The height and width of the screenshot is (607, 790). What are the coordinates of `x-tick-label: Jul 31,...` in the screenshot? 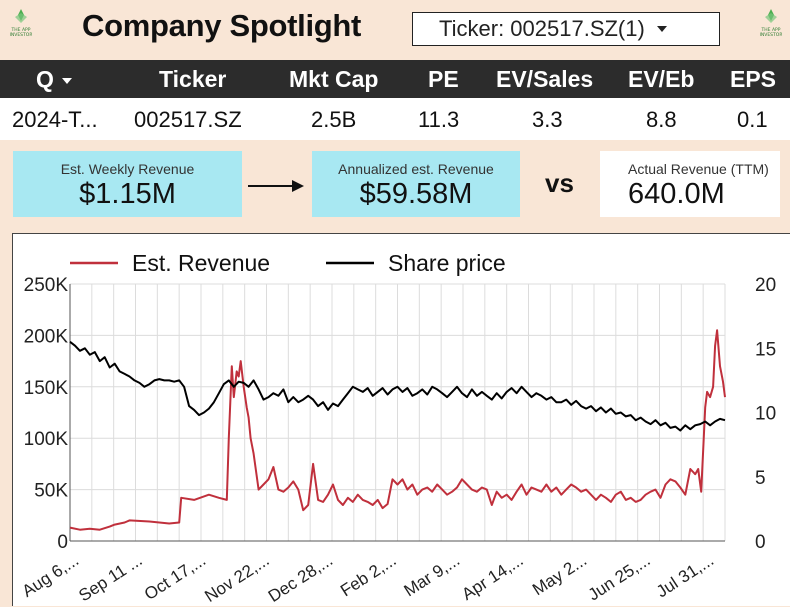 It's located at (685, 575).